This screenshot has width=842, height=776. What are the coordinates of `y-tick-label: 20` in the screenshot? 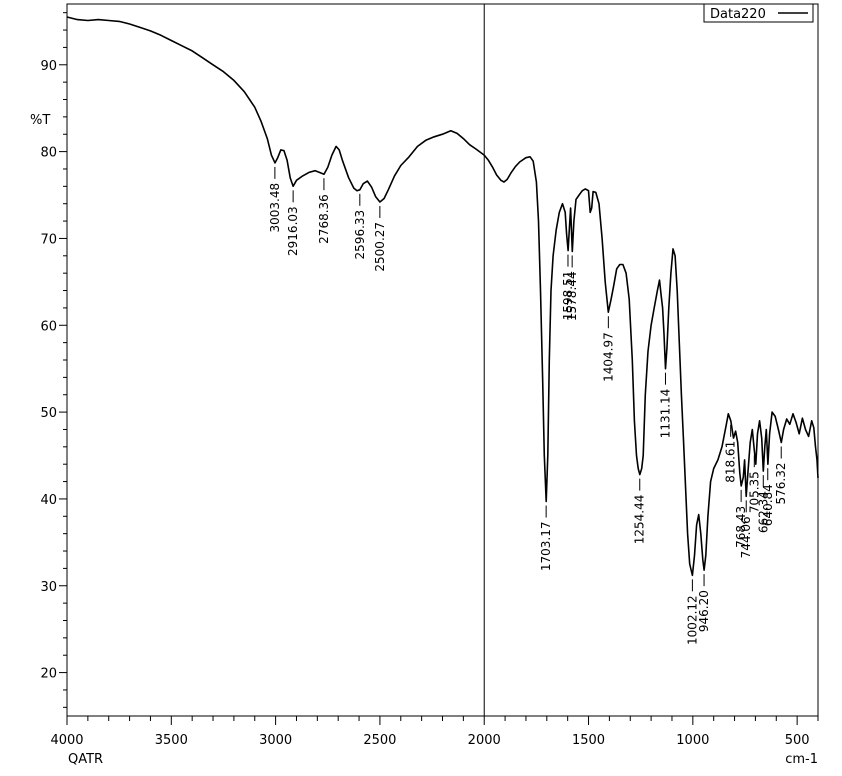 It's located at (48, 674).